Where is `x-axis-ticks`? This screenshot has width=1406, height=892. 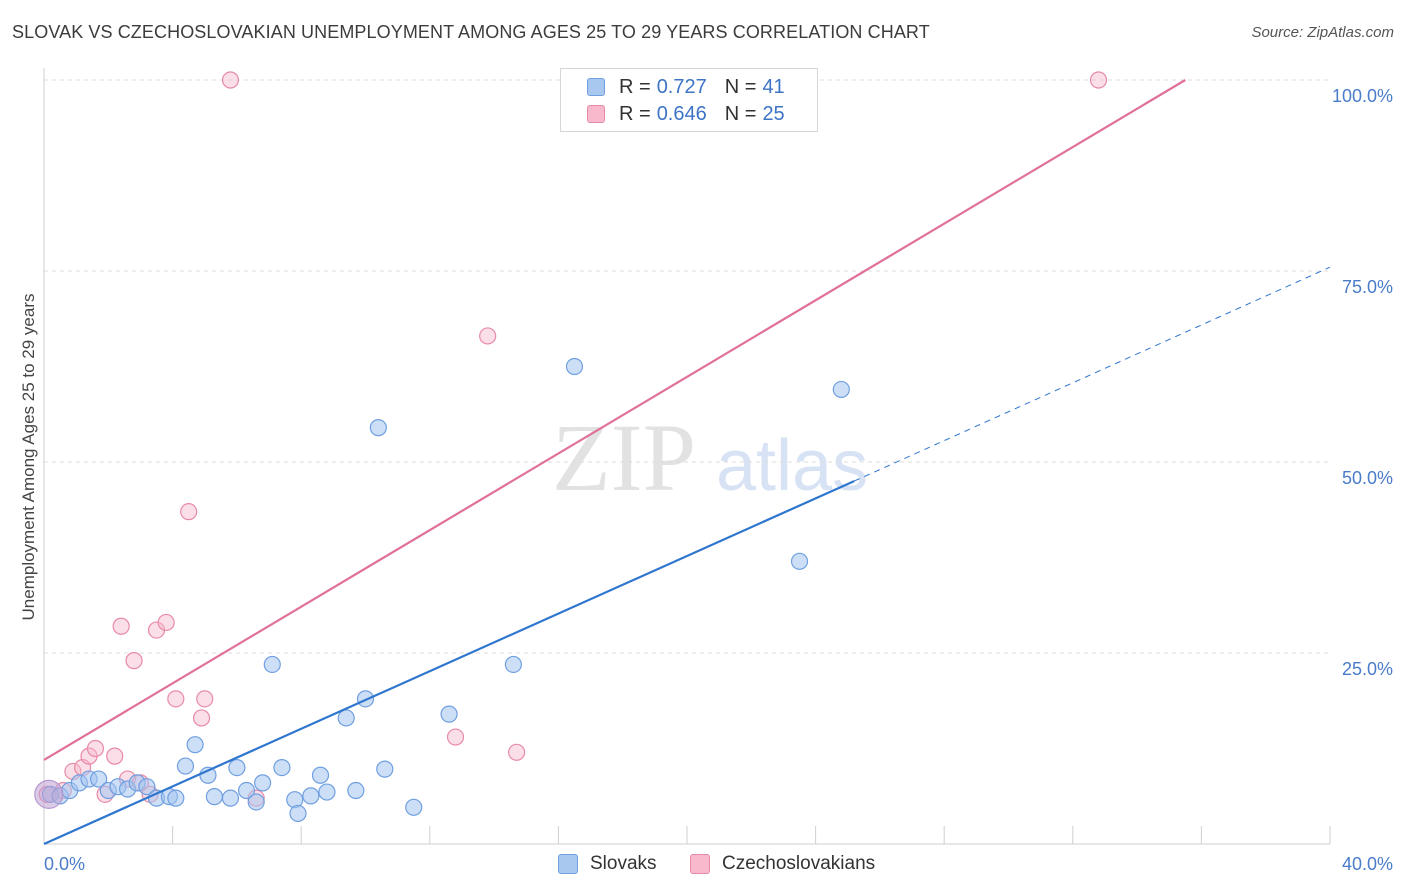
x-axis-ticks is located at coordinates (751, 835).